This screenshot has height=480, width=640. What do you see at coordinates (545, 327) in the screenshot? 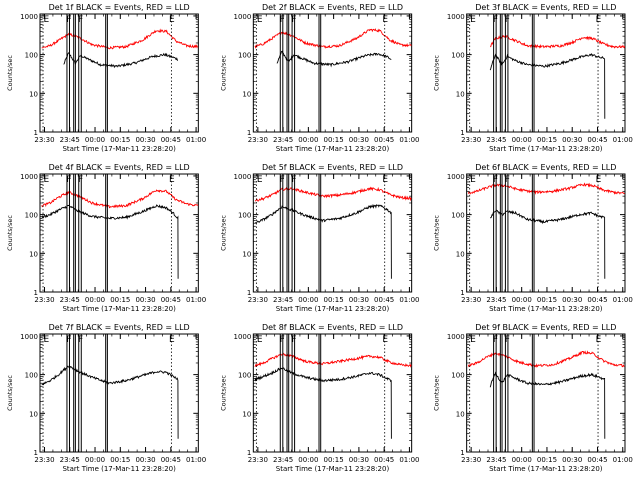
I see `panel-title: Det 9f BLACK = Events, RED = LLD` at bounding box center [545, 327].